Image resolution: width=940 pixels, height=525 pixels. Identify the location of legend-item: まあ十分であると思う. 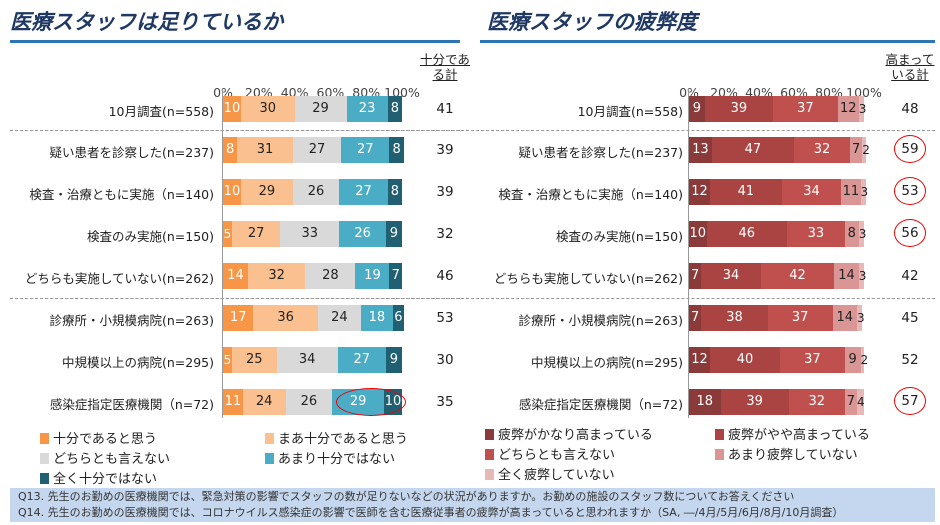
(336, 437).